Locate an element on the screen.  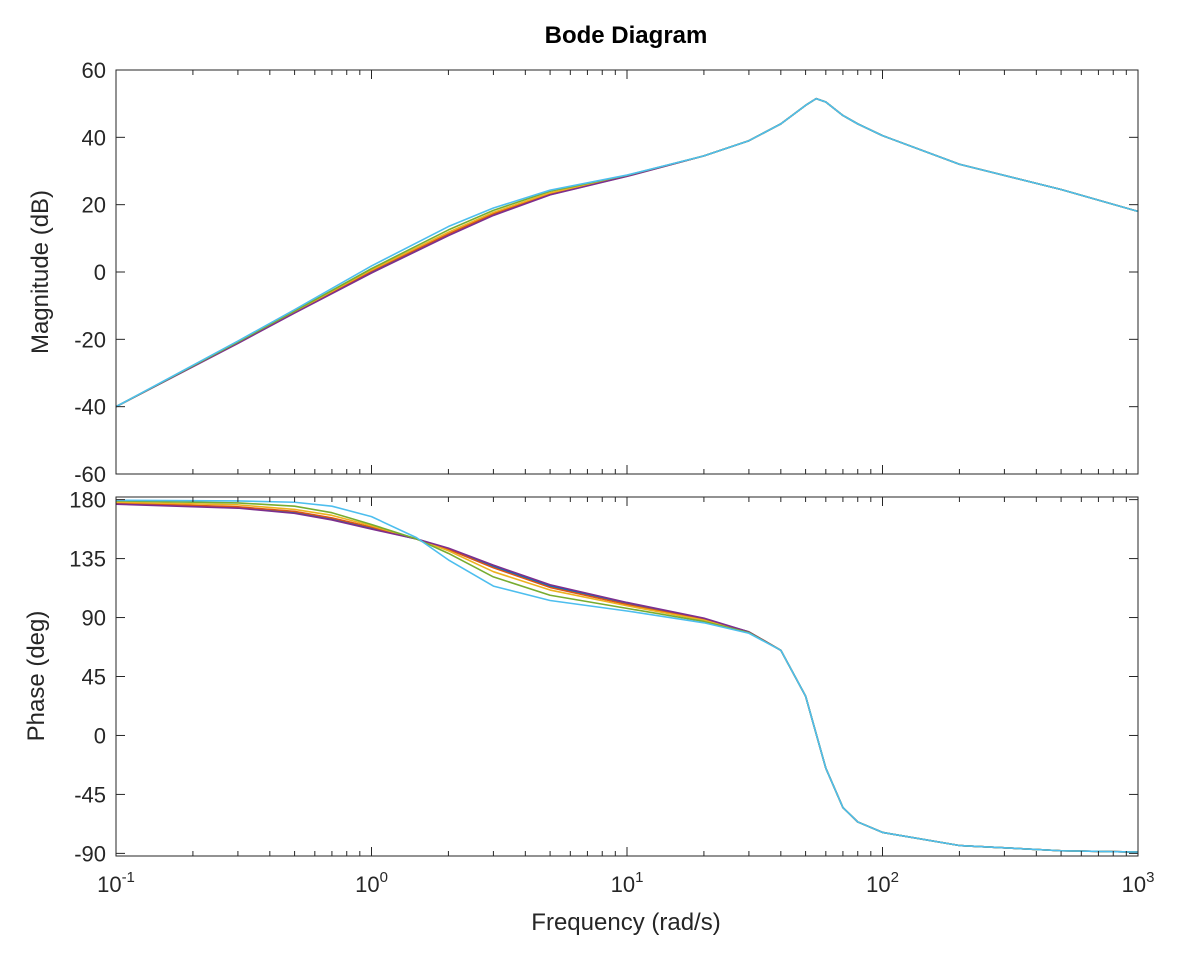
phase-y-tick-label: 45 is located at coordinates (94, 677).